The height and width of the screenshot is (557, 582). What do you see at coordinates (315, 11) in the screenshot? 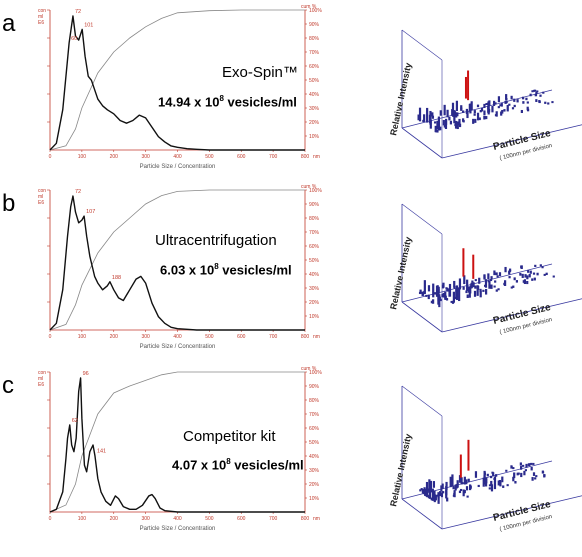
I see `right-tick-label: 100%` at bounding box center [315, 11].